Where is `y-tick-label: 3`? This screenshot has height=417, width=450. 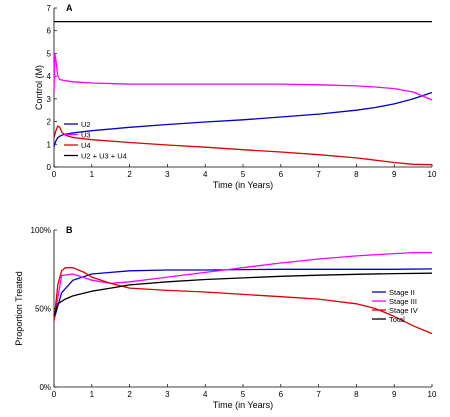
y-tick-label: 3 is located at coordinates (49, 99).